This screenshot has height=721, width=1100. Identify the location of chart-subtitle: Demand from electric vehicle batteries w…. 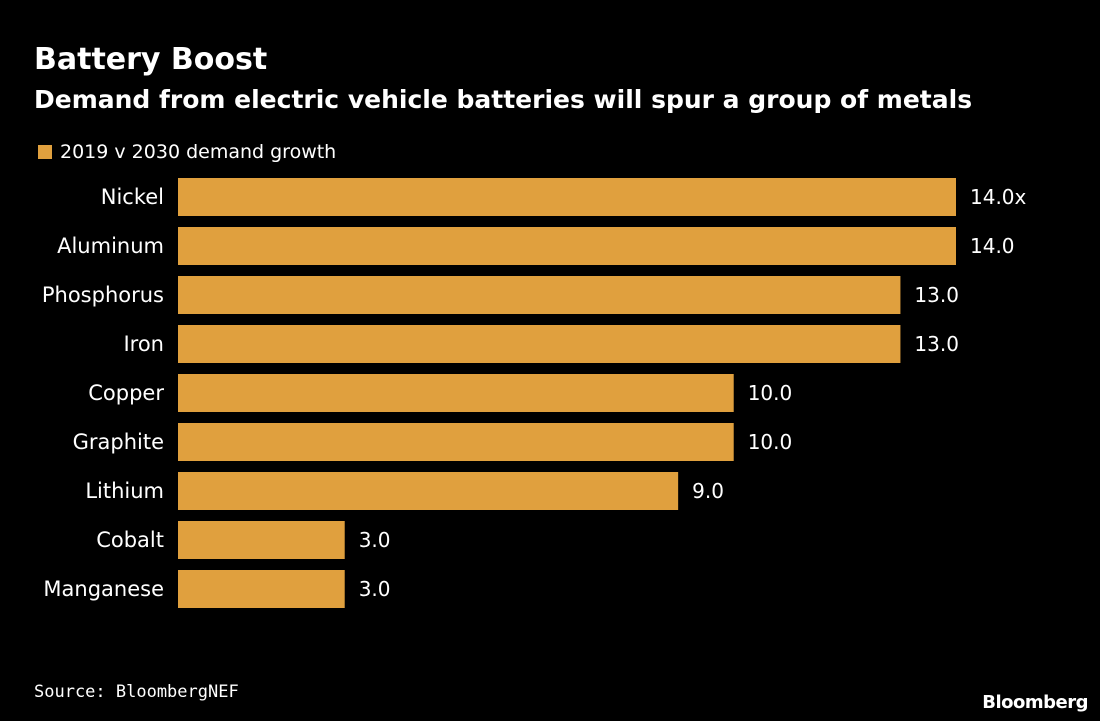
(503, 99).